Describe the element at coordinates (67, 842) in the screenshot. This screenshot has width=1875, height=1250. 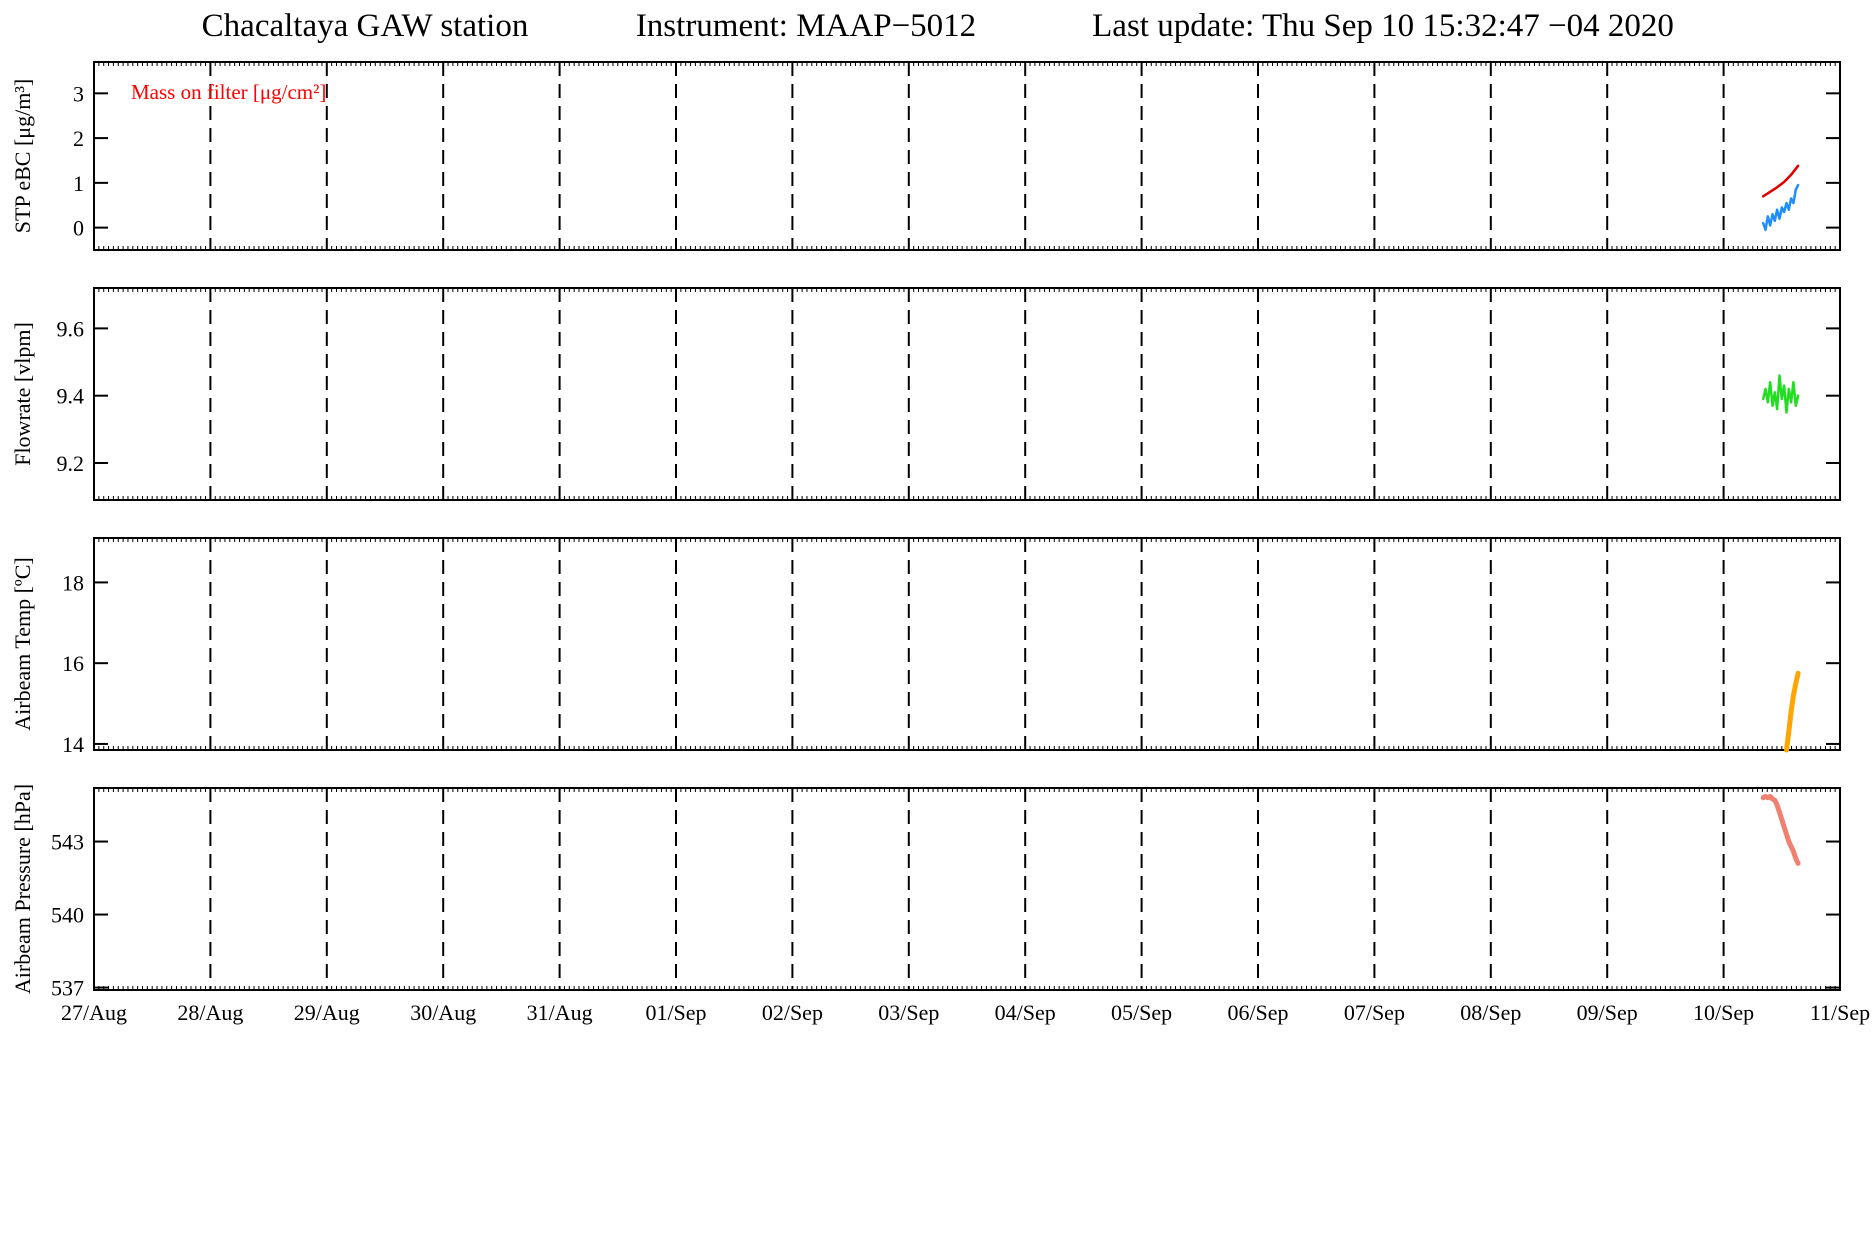
I see `y-tick-label: 543` at that location.